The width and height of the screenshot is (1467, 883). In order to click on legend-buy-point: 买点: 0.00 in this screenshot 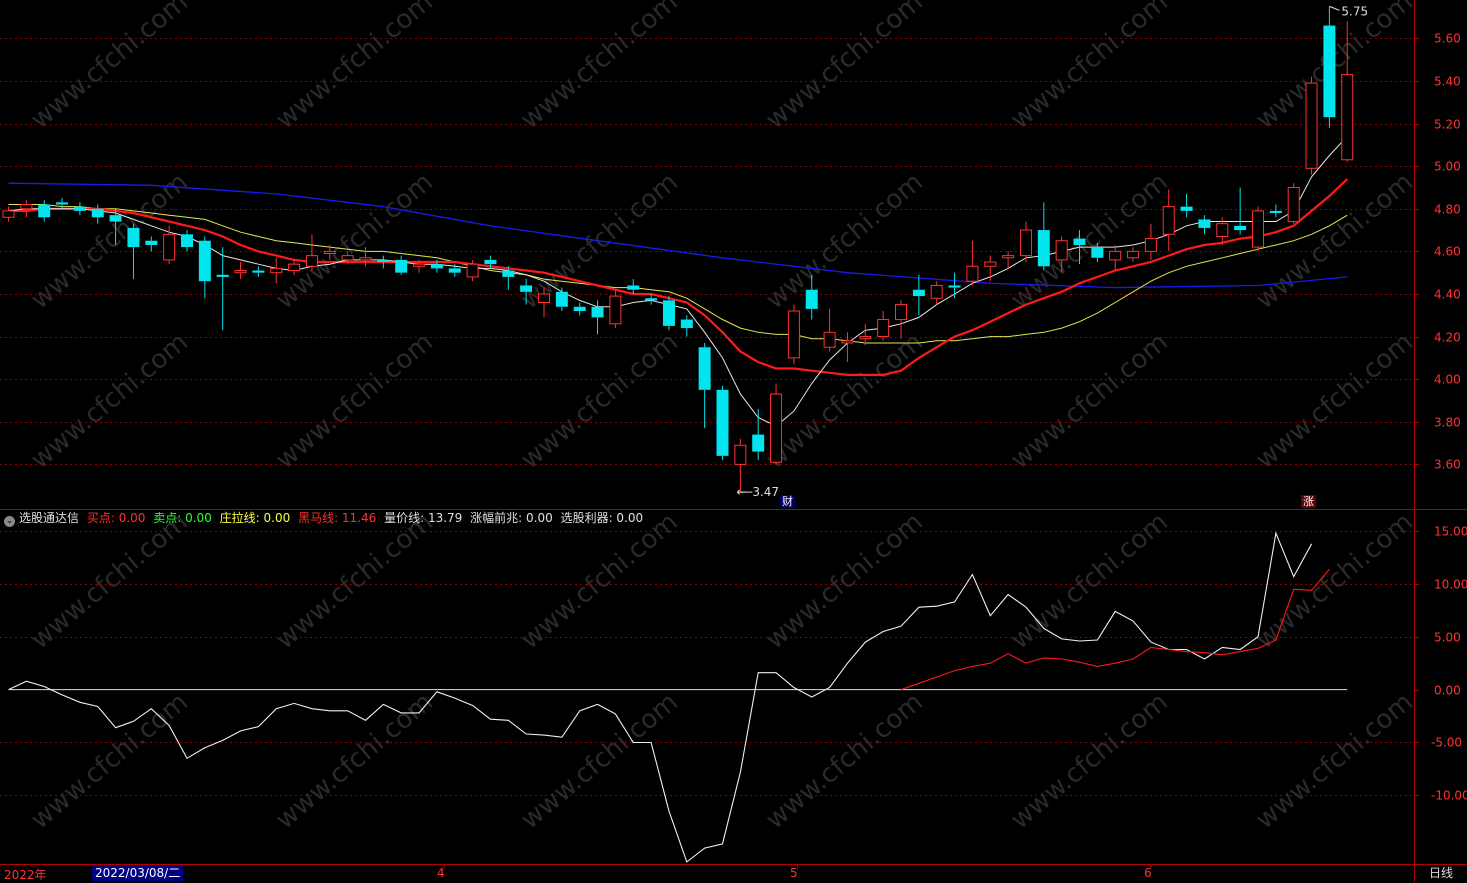, I will do `click(116, 518)`.